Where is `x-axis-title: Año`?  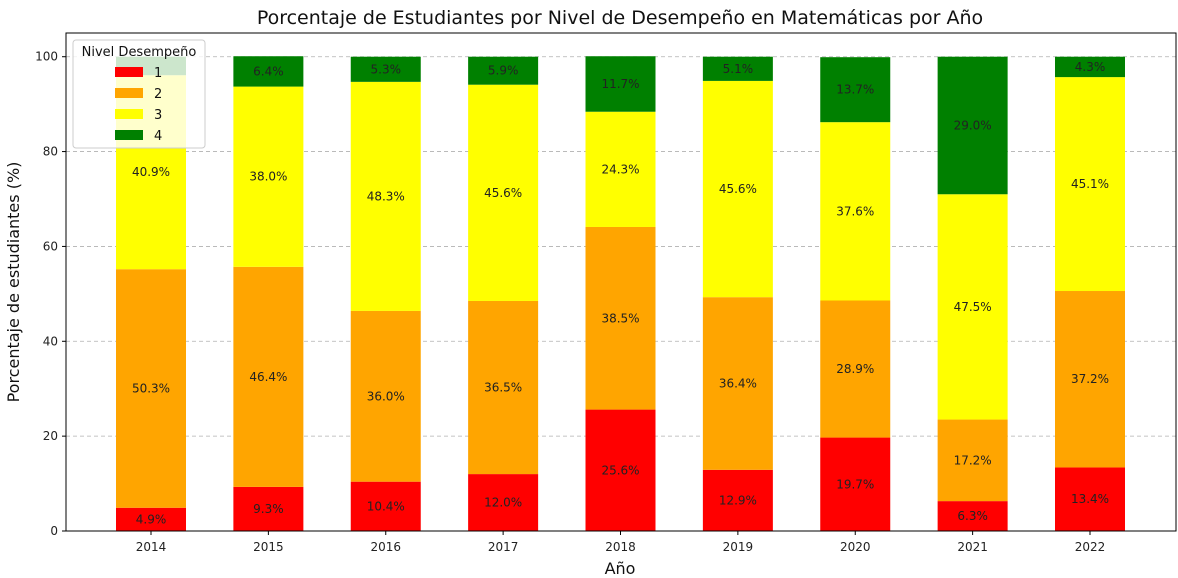 x-axis-title: Año is located at coordinates (620, 568).